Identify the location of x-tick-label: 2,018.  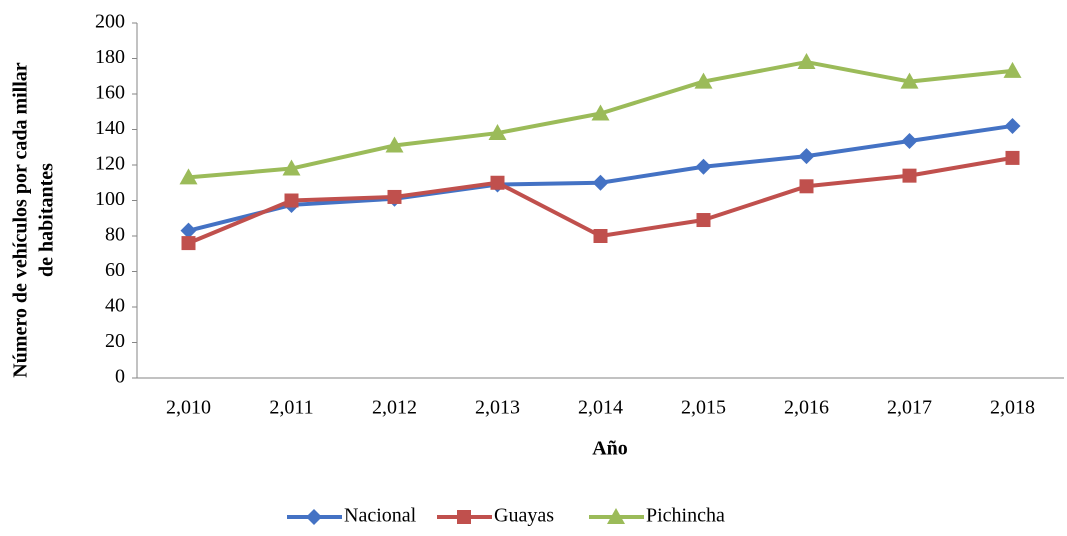
(1012, 408).